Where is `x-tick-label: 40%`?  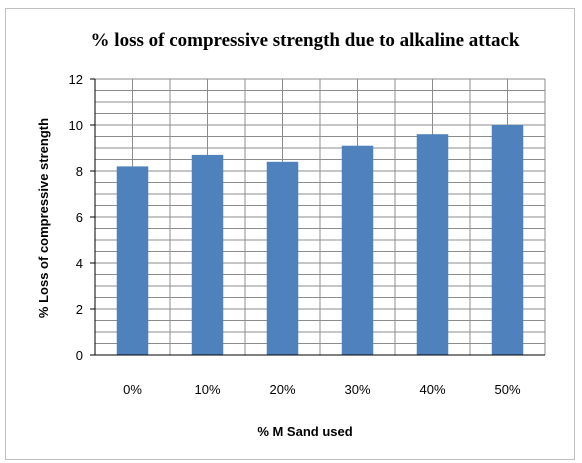 x-tick-label: 40% is located at coordinates (432, 389).